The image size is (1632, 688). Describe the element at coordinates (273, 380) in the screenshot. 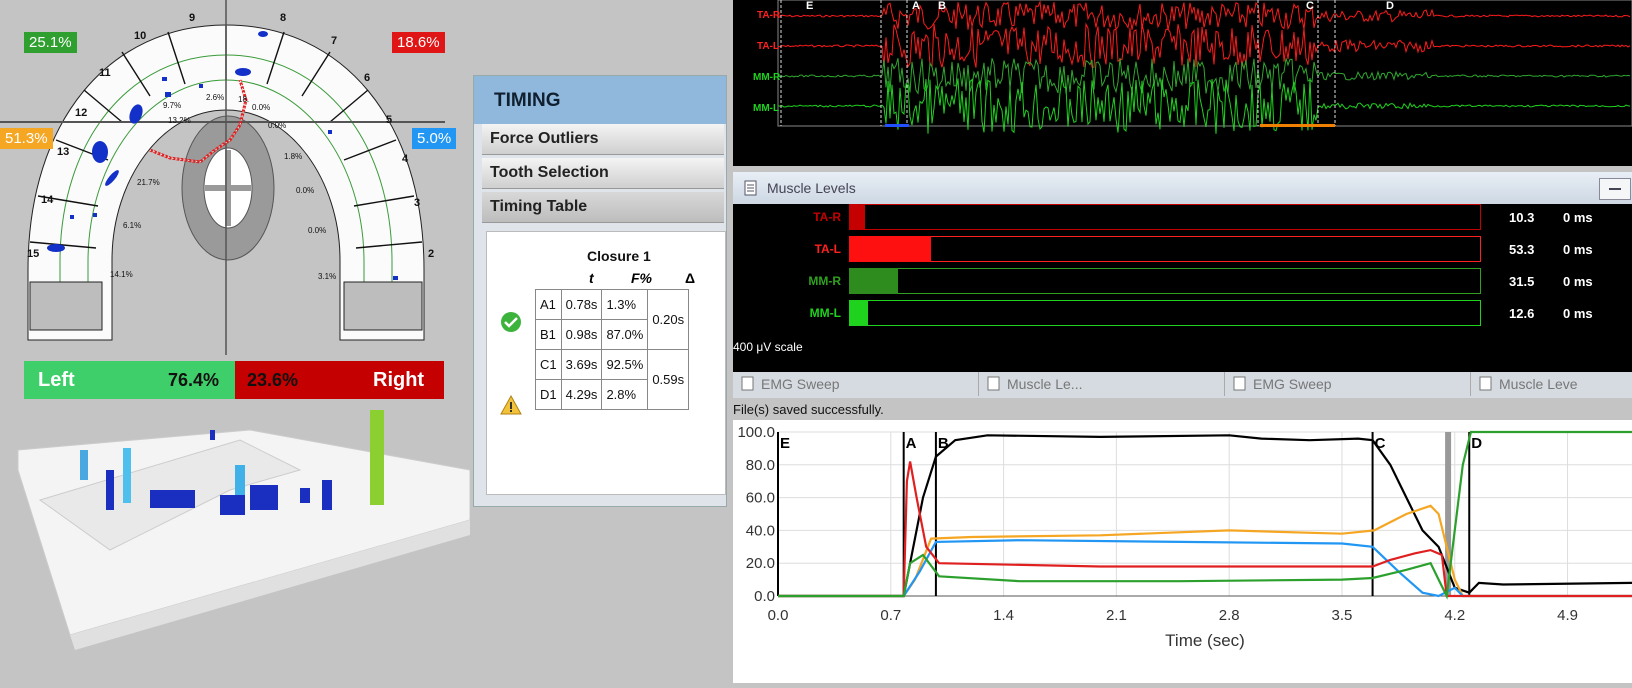

I see `right-value: 23.6%` at that location.